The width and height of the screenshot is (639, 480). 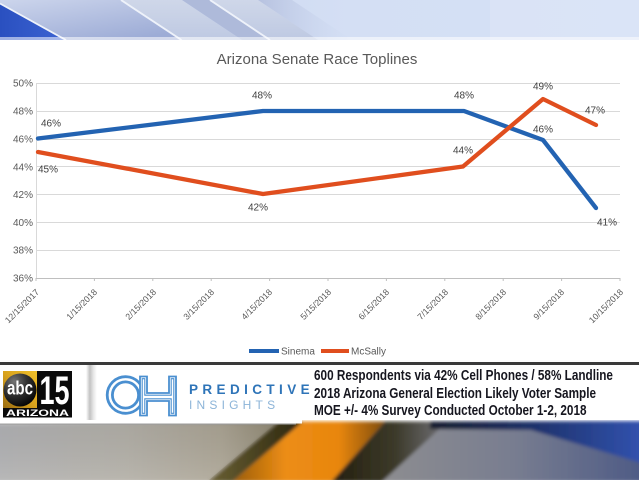 What do you see at coordinates (368, 352) in the screenshot?
I see `svg-text: McSally` at bounding box center [368, 352].